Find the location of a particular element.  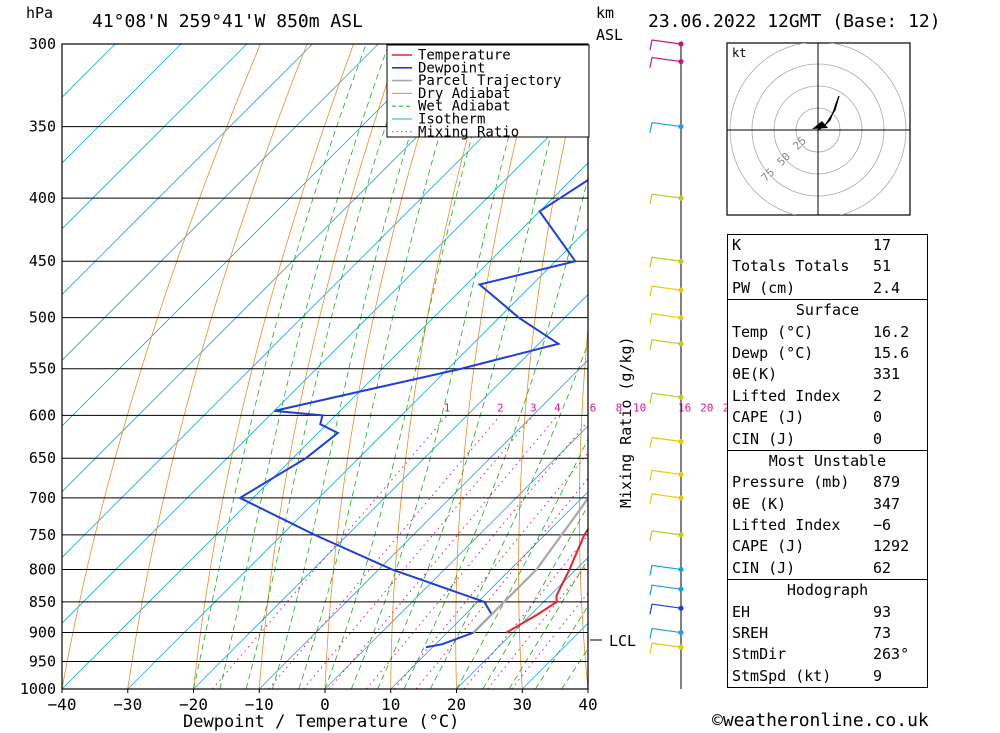

mixing-ratio-label: 1 is located at coordinates (447, 407).